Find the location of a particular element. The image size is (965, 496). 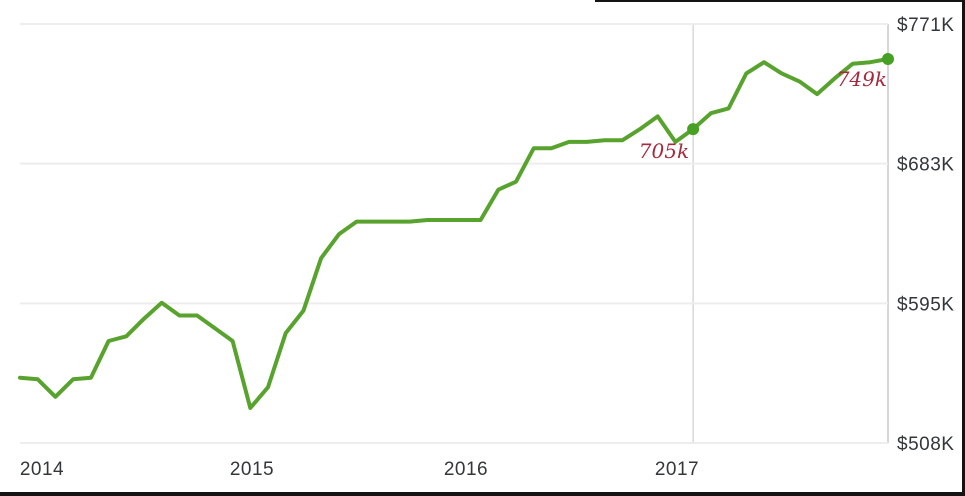

annotation-label: 705k is located at coordinates (664, 151).